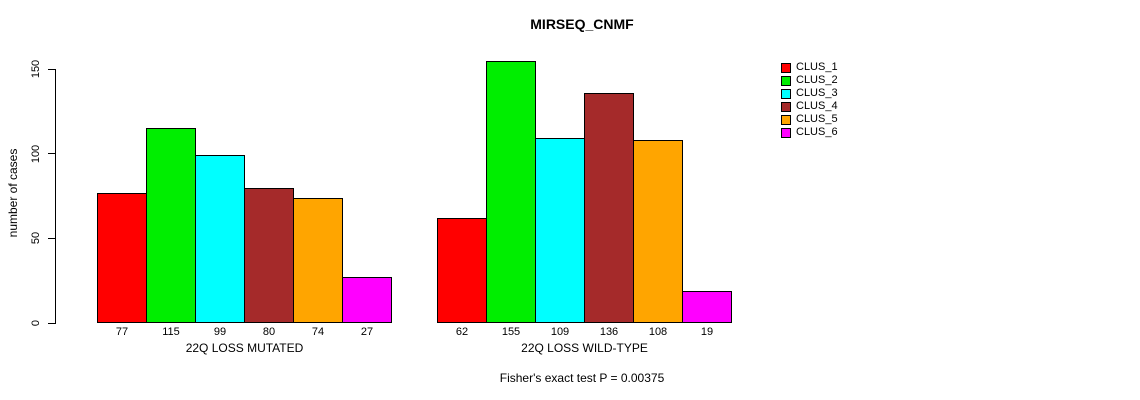 Image resolution: width=1140 pixels, height=400 pixels. I want to click on bar-value-label: 77, so click(122, 332).